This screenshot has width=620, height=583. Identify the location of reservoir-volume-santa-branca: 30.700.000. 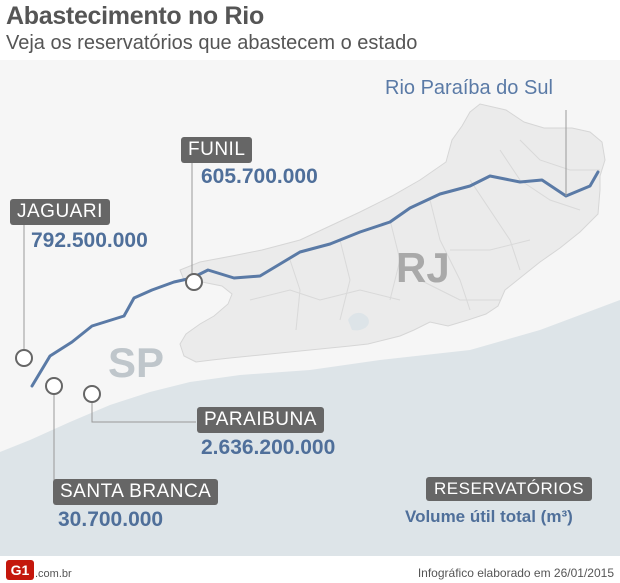
(111, 519).